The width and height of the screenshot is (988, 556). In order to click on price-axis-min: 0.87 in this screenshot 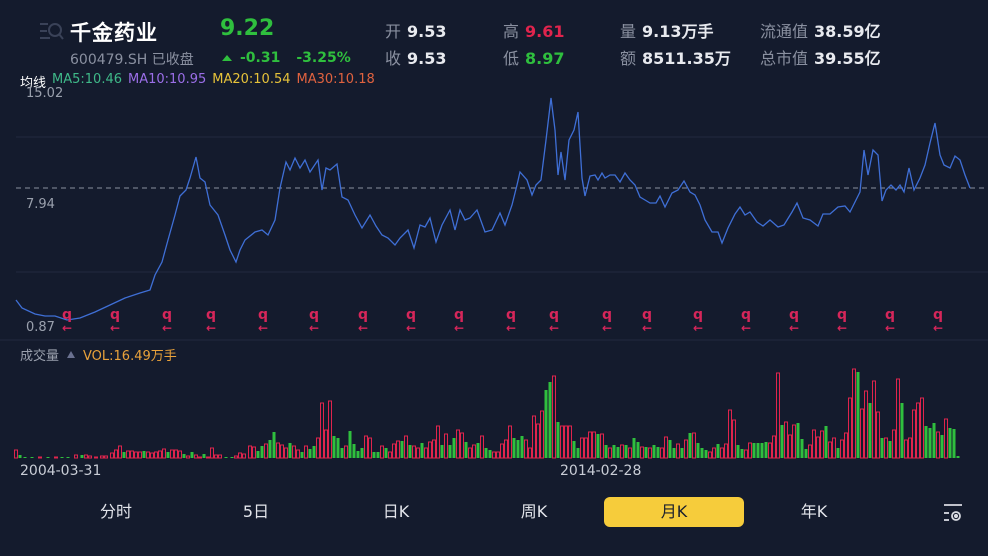, I will do `click(40, 327)`.